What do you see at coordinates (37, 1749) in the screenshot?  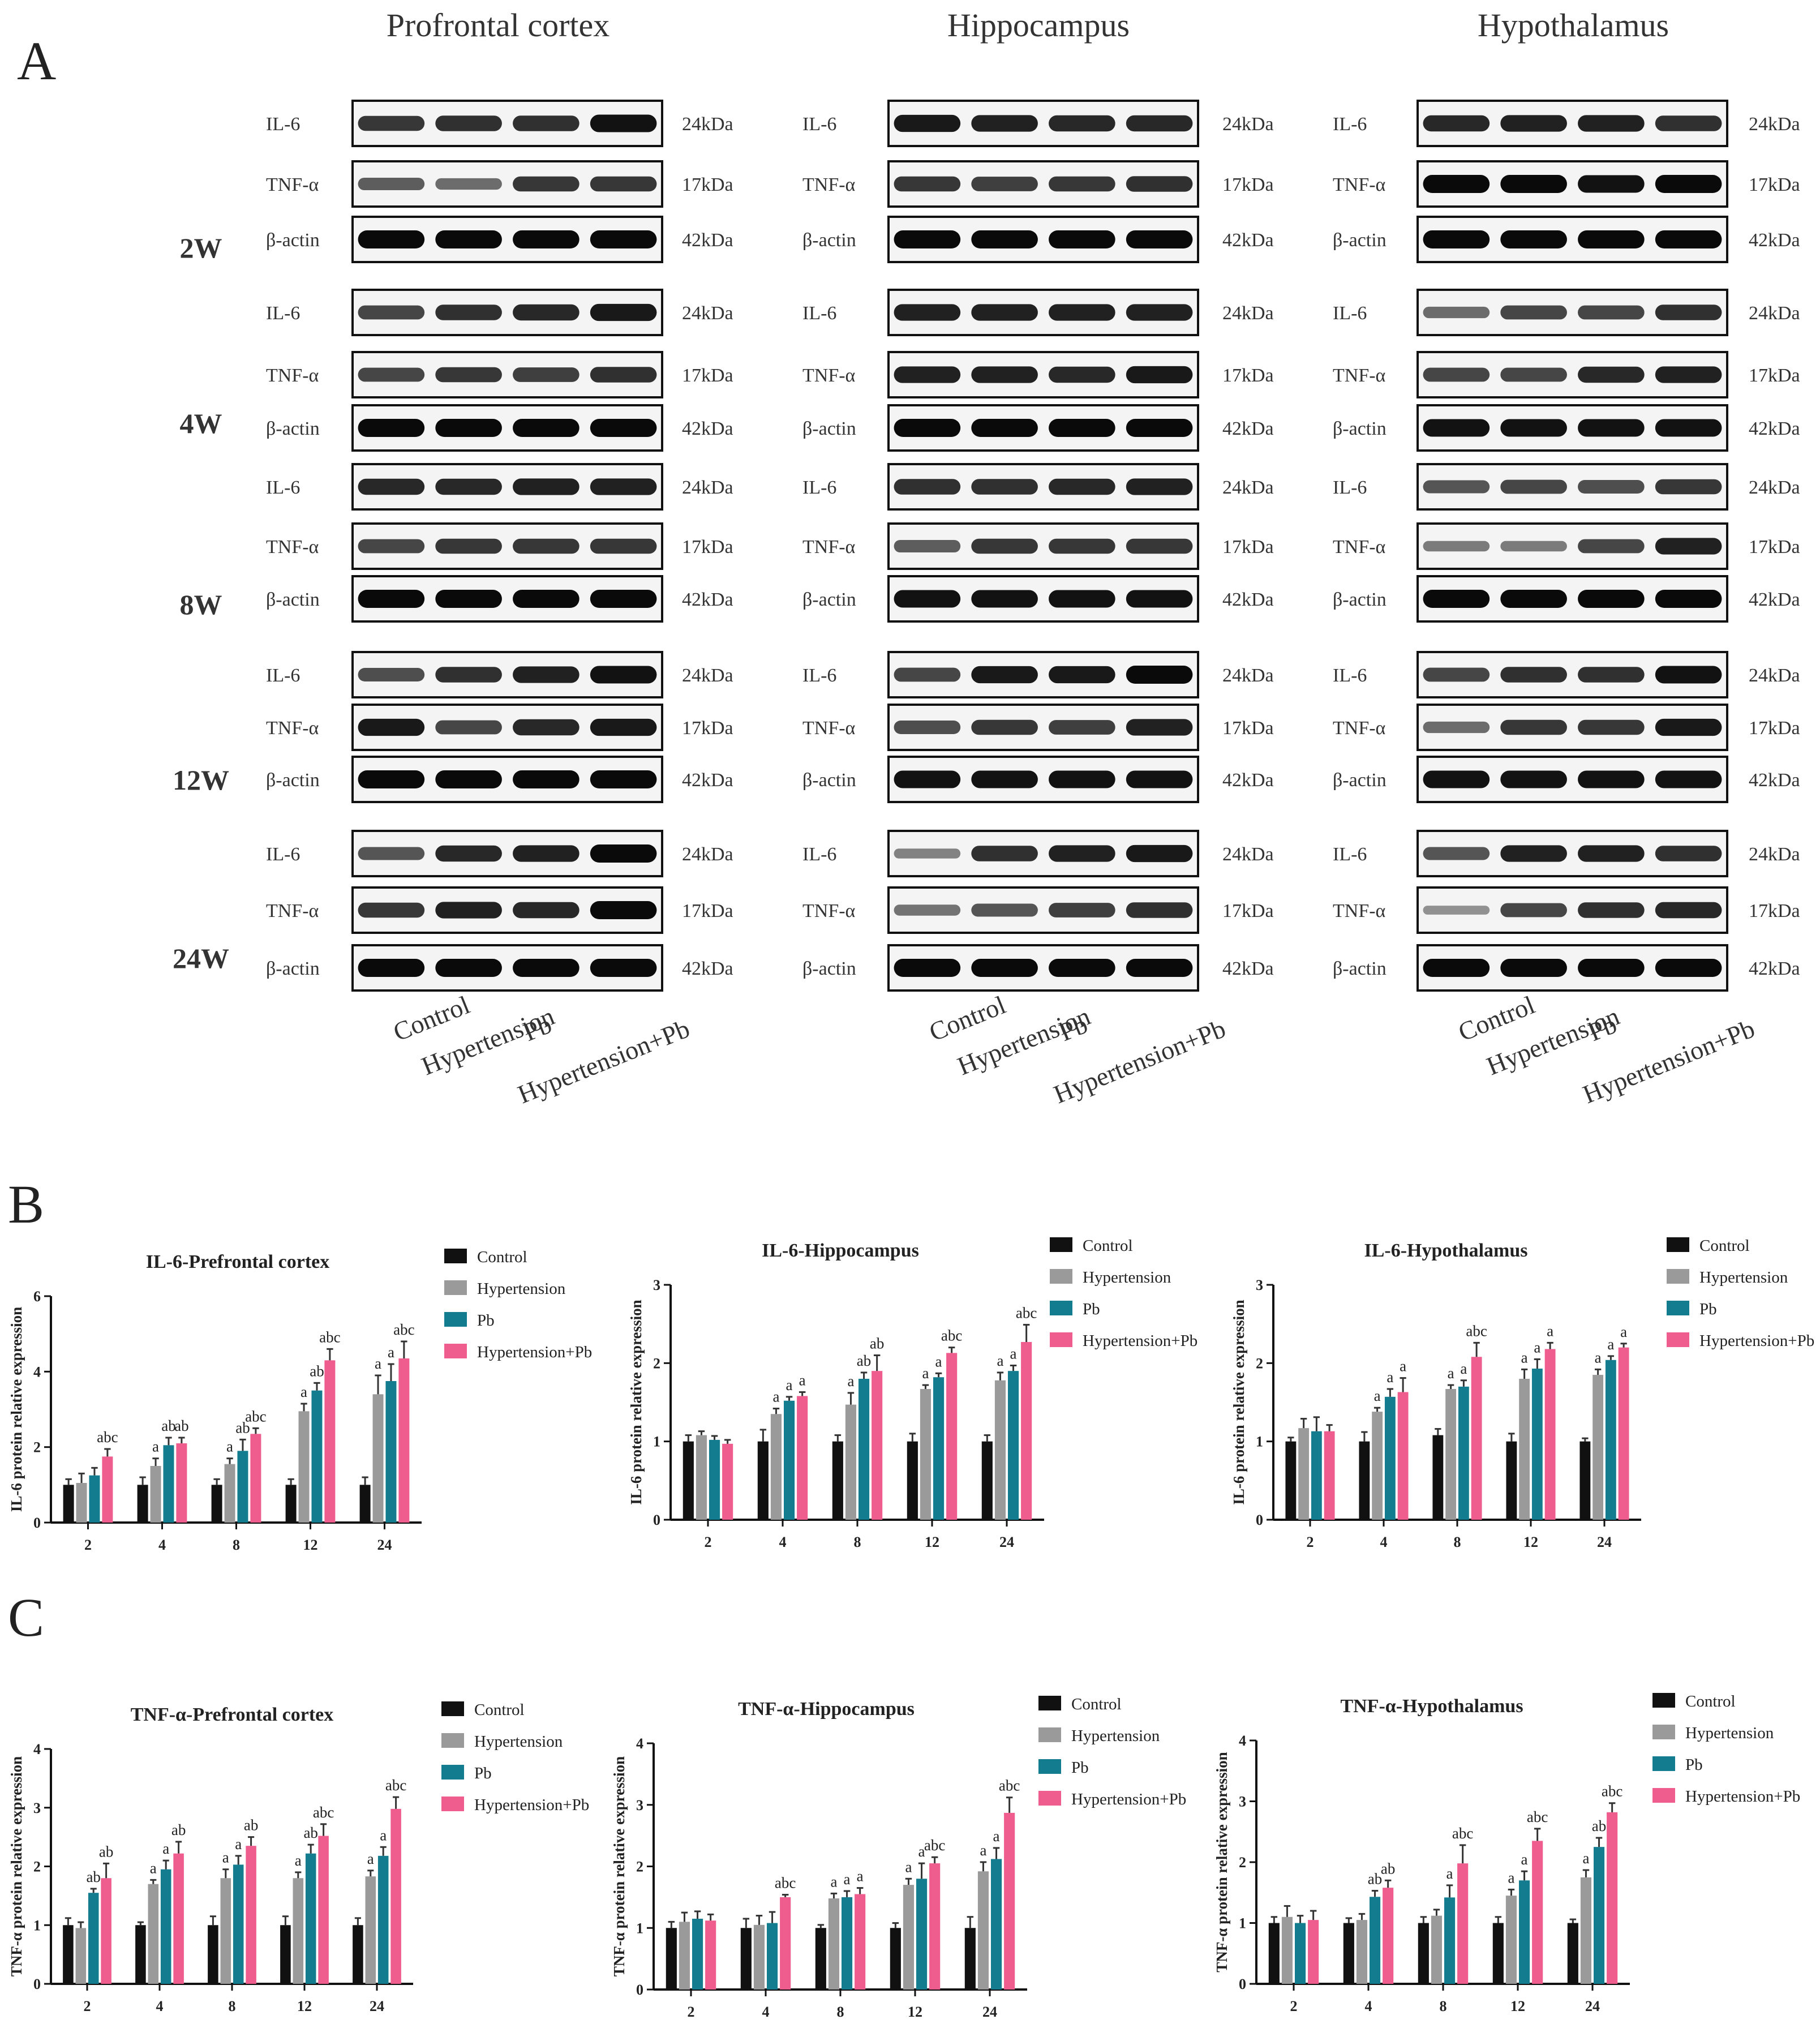 I see `y-tick-label: 4` at bounding box center [37, 1749].